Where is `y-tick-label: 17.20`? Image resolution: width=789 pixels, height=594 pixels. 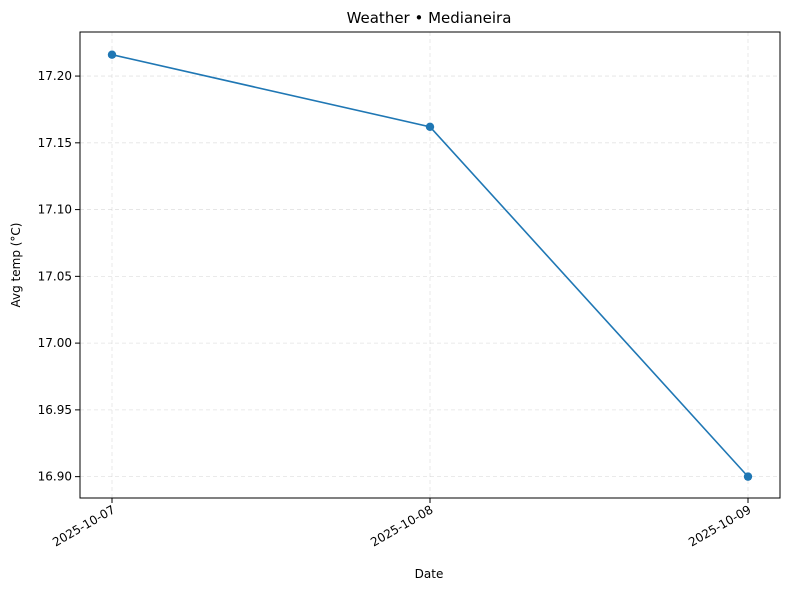
y-tick-label: 17.20 is located at coordinates (55, 76).